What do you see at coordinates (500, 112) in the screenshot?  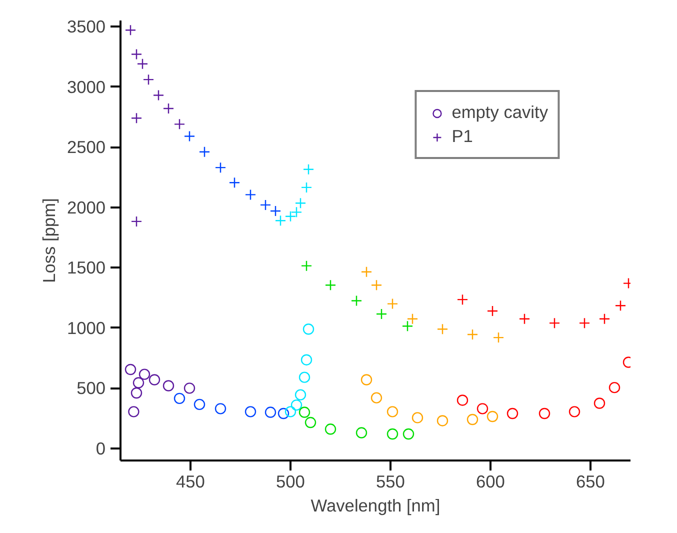 I see `legend-label: empty cavity` at bounding box center [500, 112].